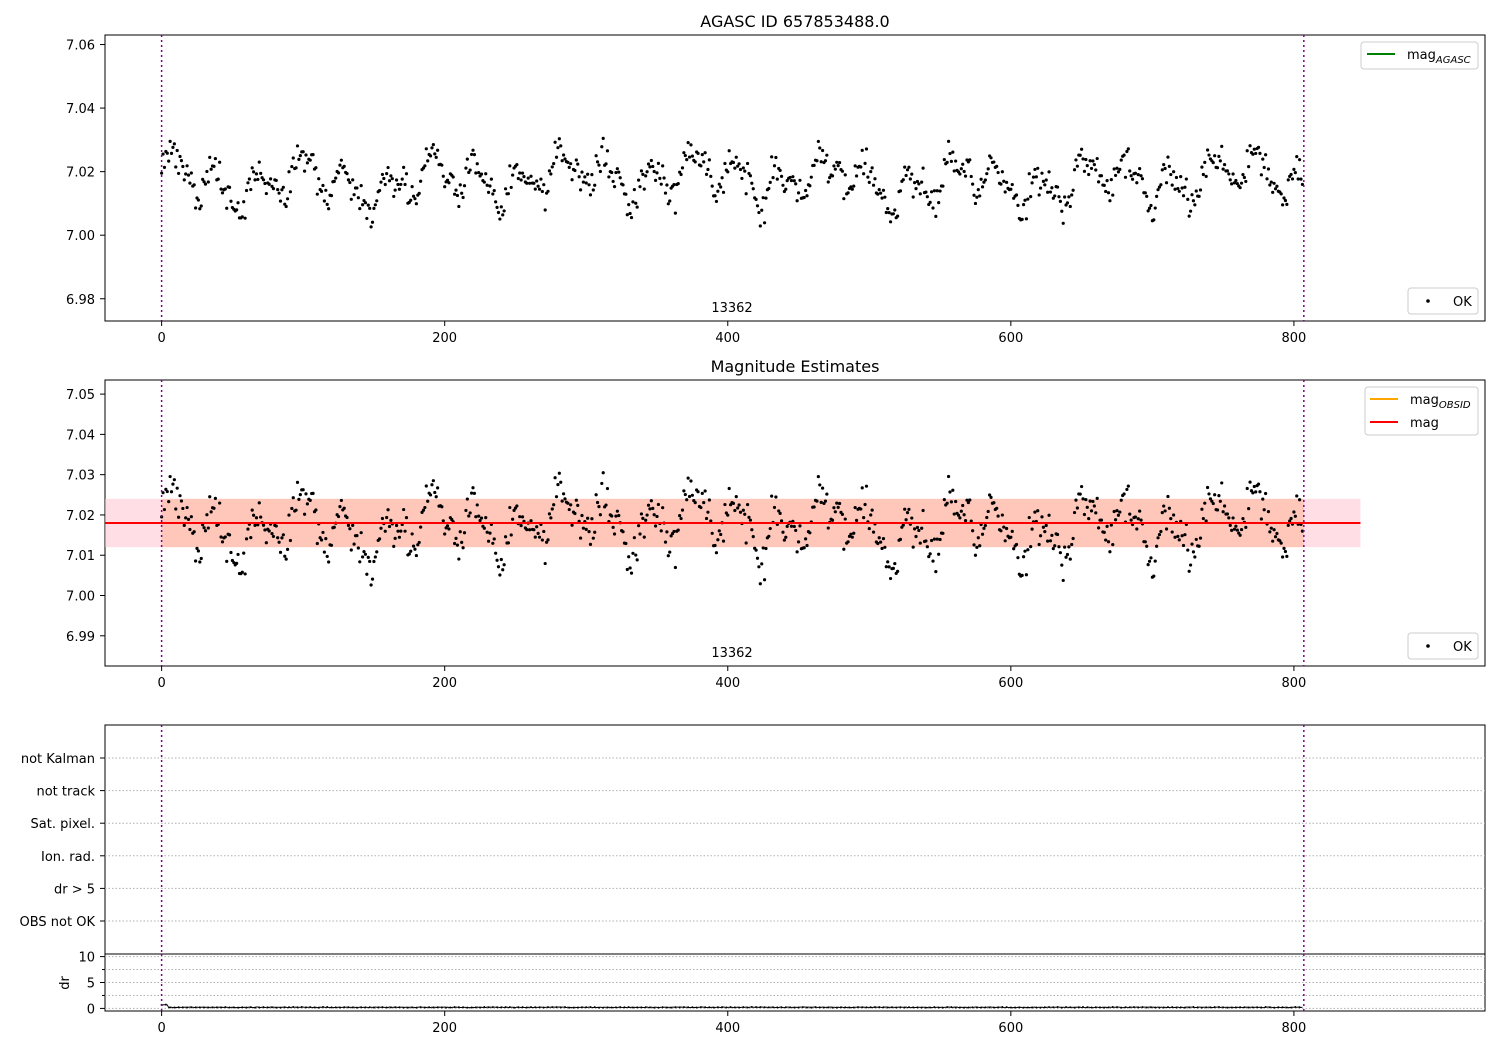 This screenshot has width=1500, height=1054. I want to click on legend-obsid-label: mag, so click(1424, 400).